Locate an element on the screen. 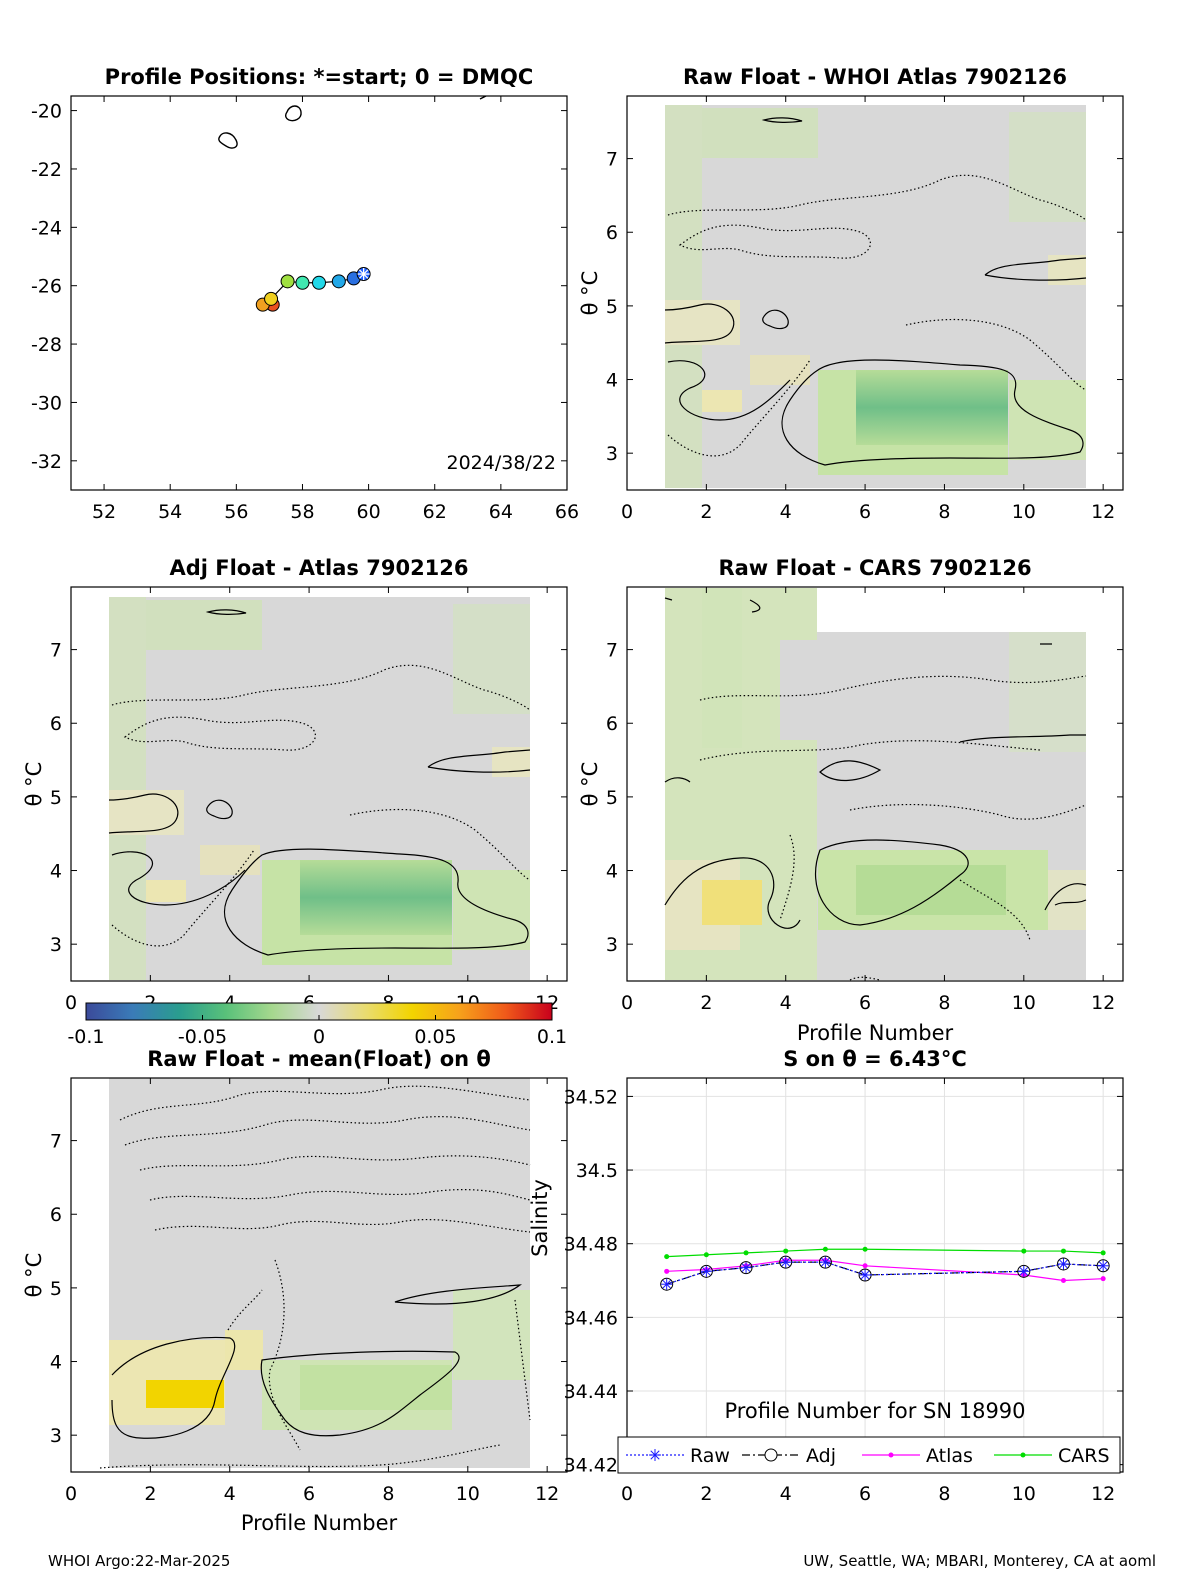 The image size is (1200, 1575). positions-track is located at coordinates (313, 289).